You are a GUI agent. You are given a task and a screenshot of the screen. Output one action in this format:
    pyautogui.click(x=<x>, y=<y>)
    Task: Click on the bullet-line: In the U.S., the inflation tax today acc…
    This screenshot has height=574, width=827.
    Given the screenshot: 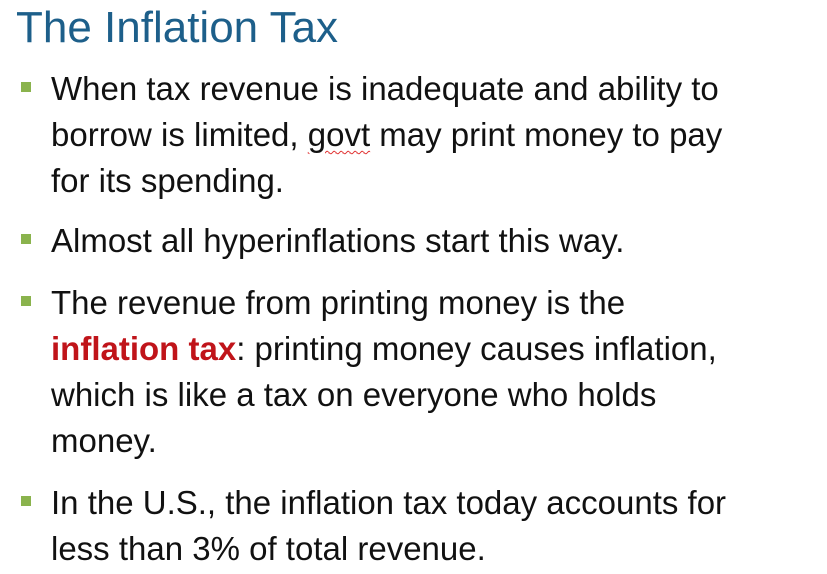 What is the action you would take?
    pyautogui.click(x=389, y=502)
    